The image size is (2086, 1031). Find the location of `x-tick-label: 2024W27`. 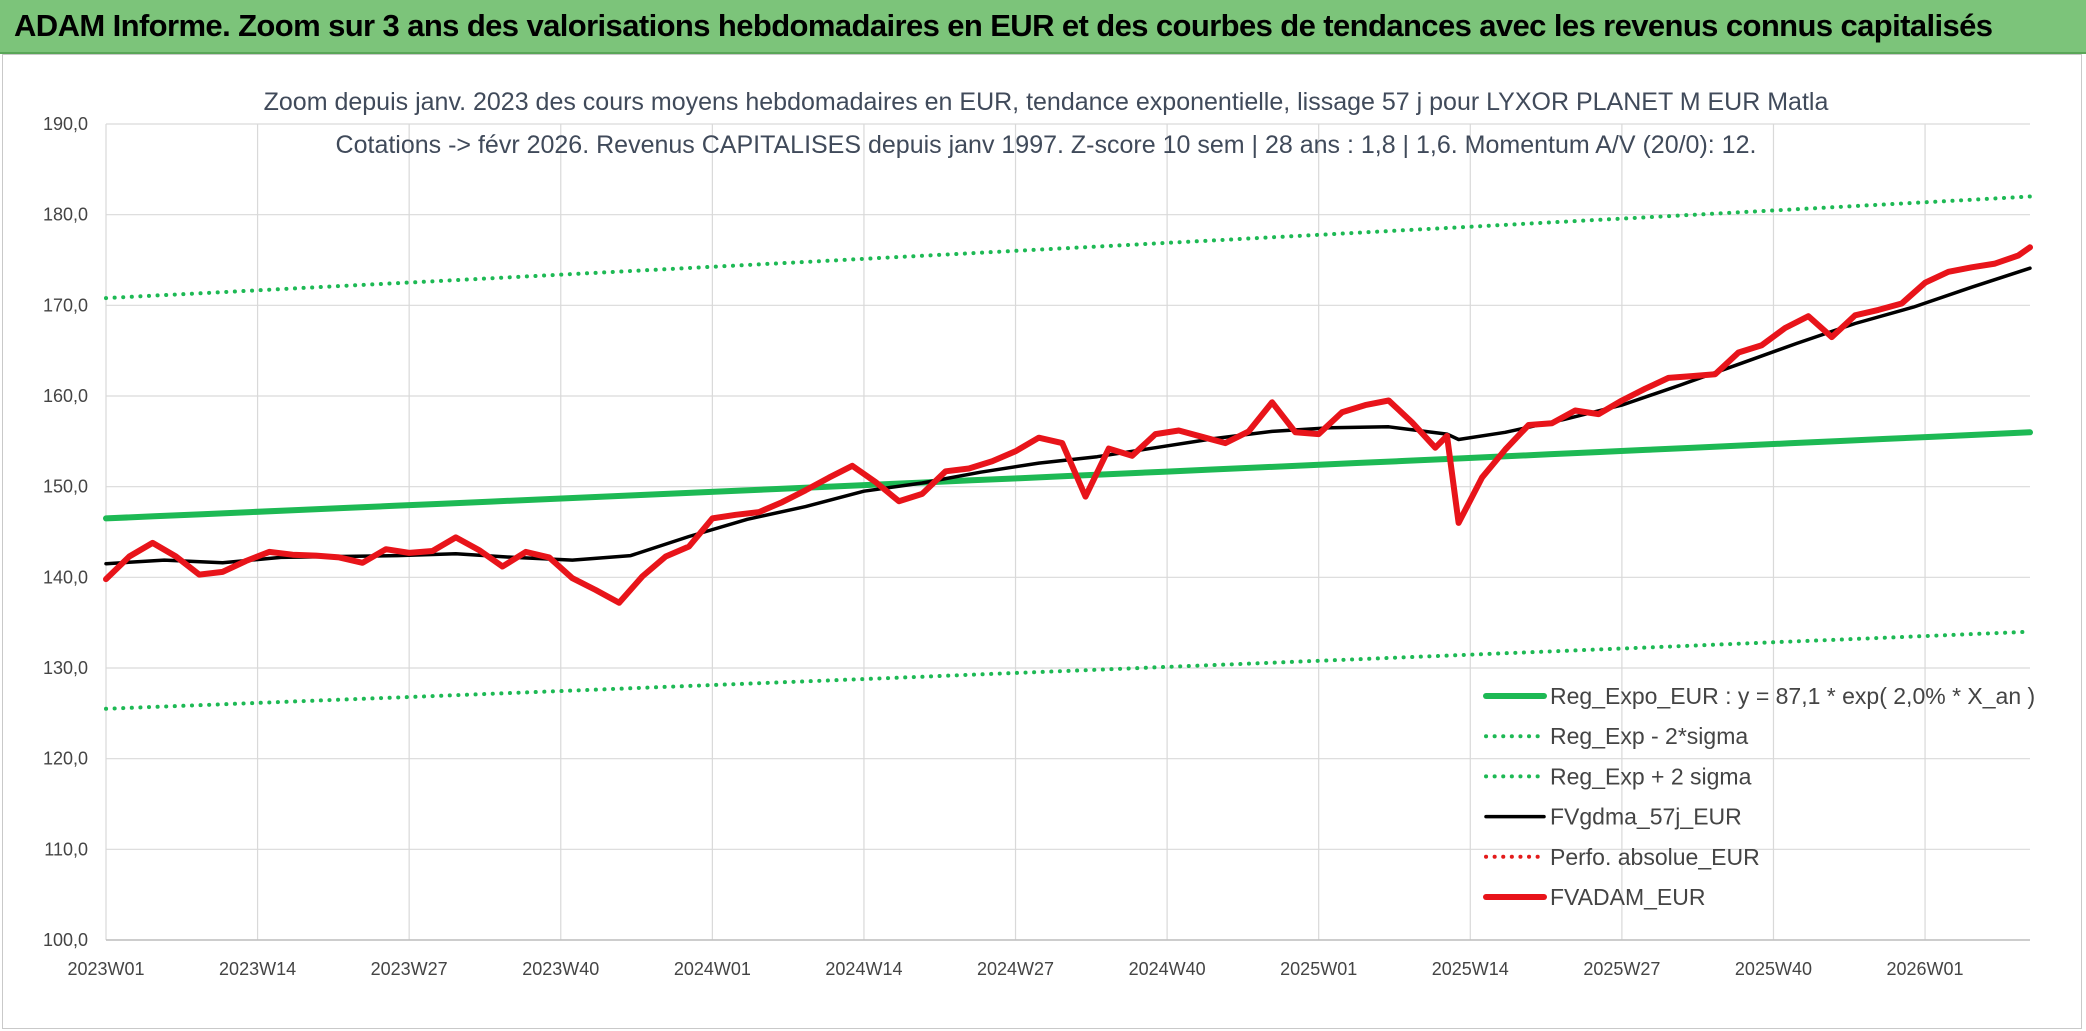

x-tick-label: 2024W27 is located at coordinates (1015, 969).